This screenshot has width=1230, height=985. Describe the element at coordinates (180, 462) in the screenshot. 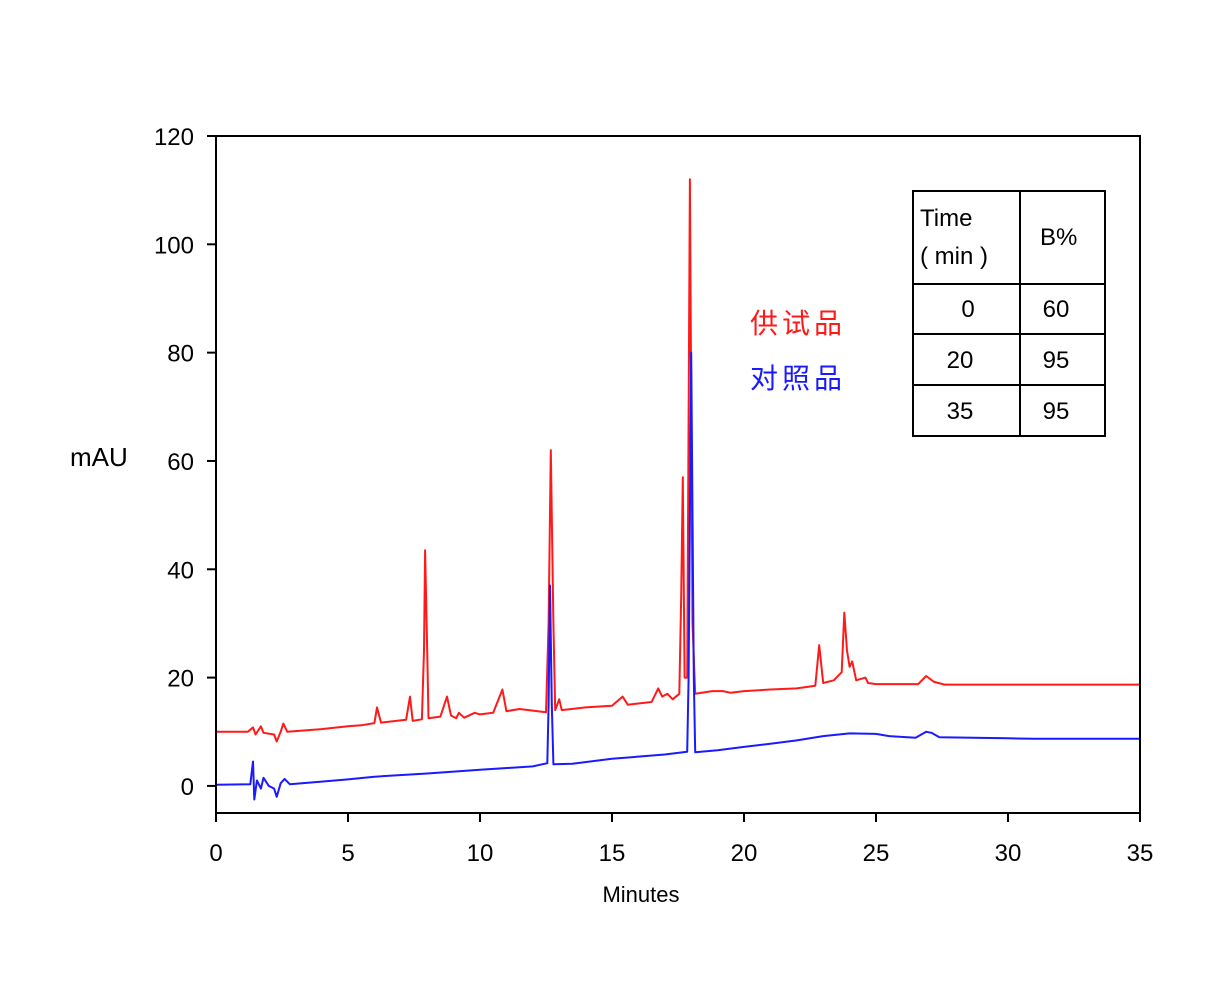

I see `y-tick-label: 60` at that location.